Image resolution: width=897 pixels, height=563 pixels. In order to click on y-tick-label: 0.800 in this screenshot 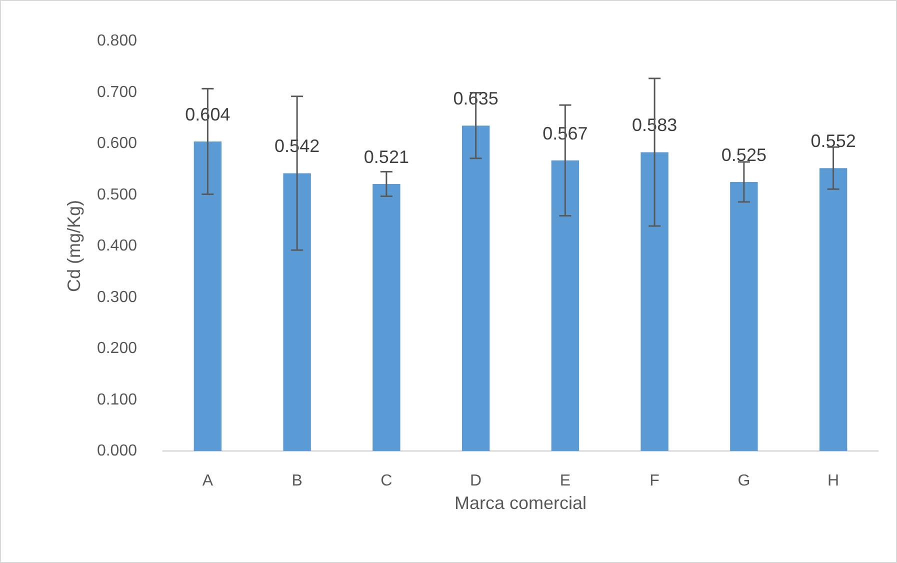, I will do `click(117, 41)`.